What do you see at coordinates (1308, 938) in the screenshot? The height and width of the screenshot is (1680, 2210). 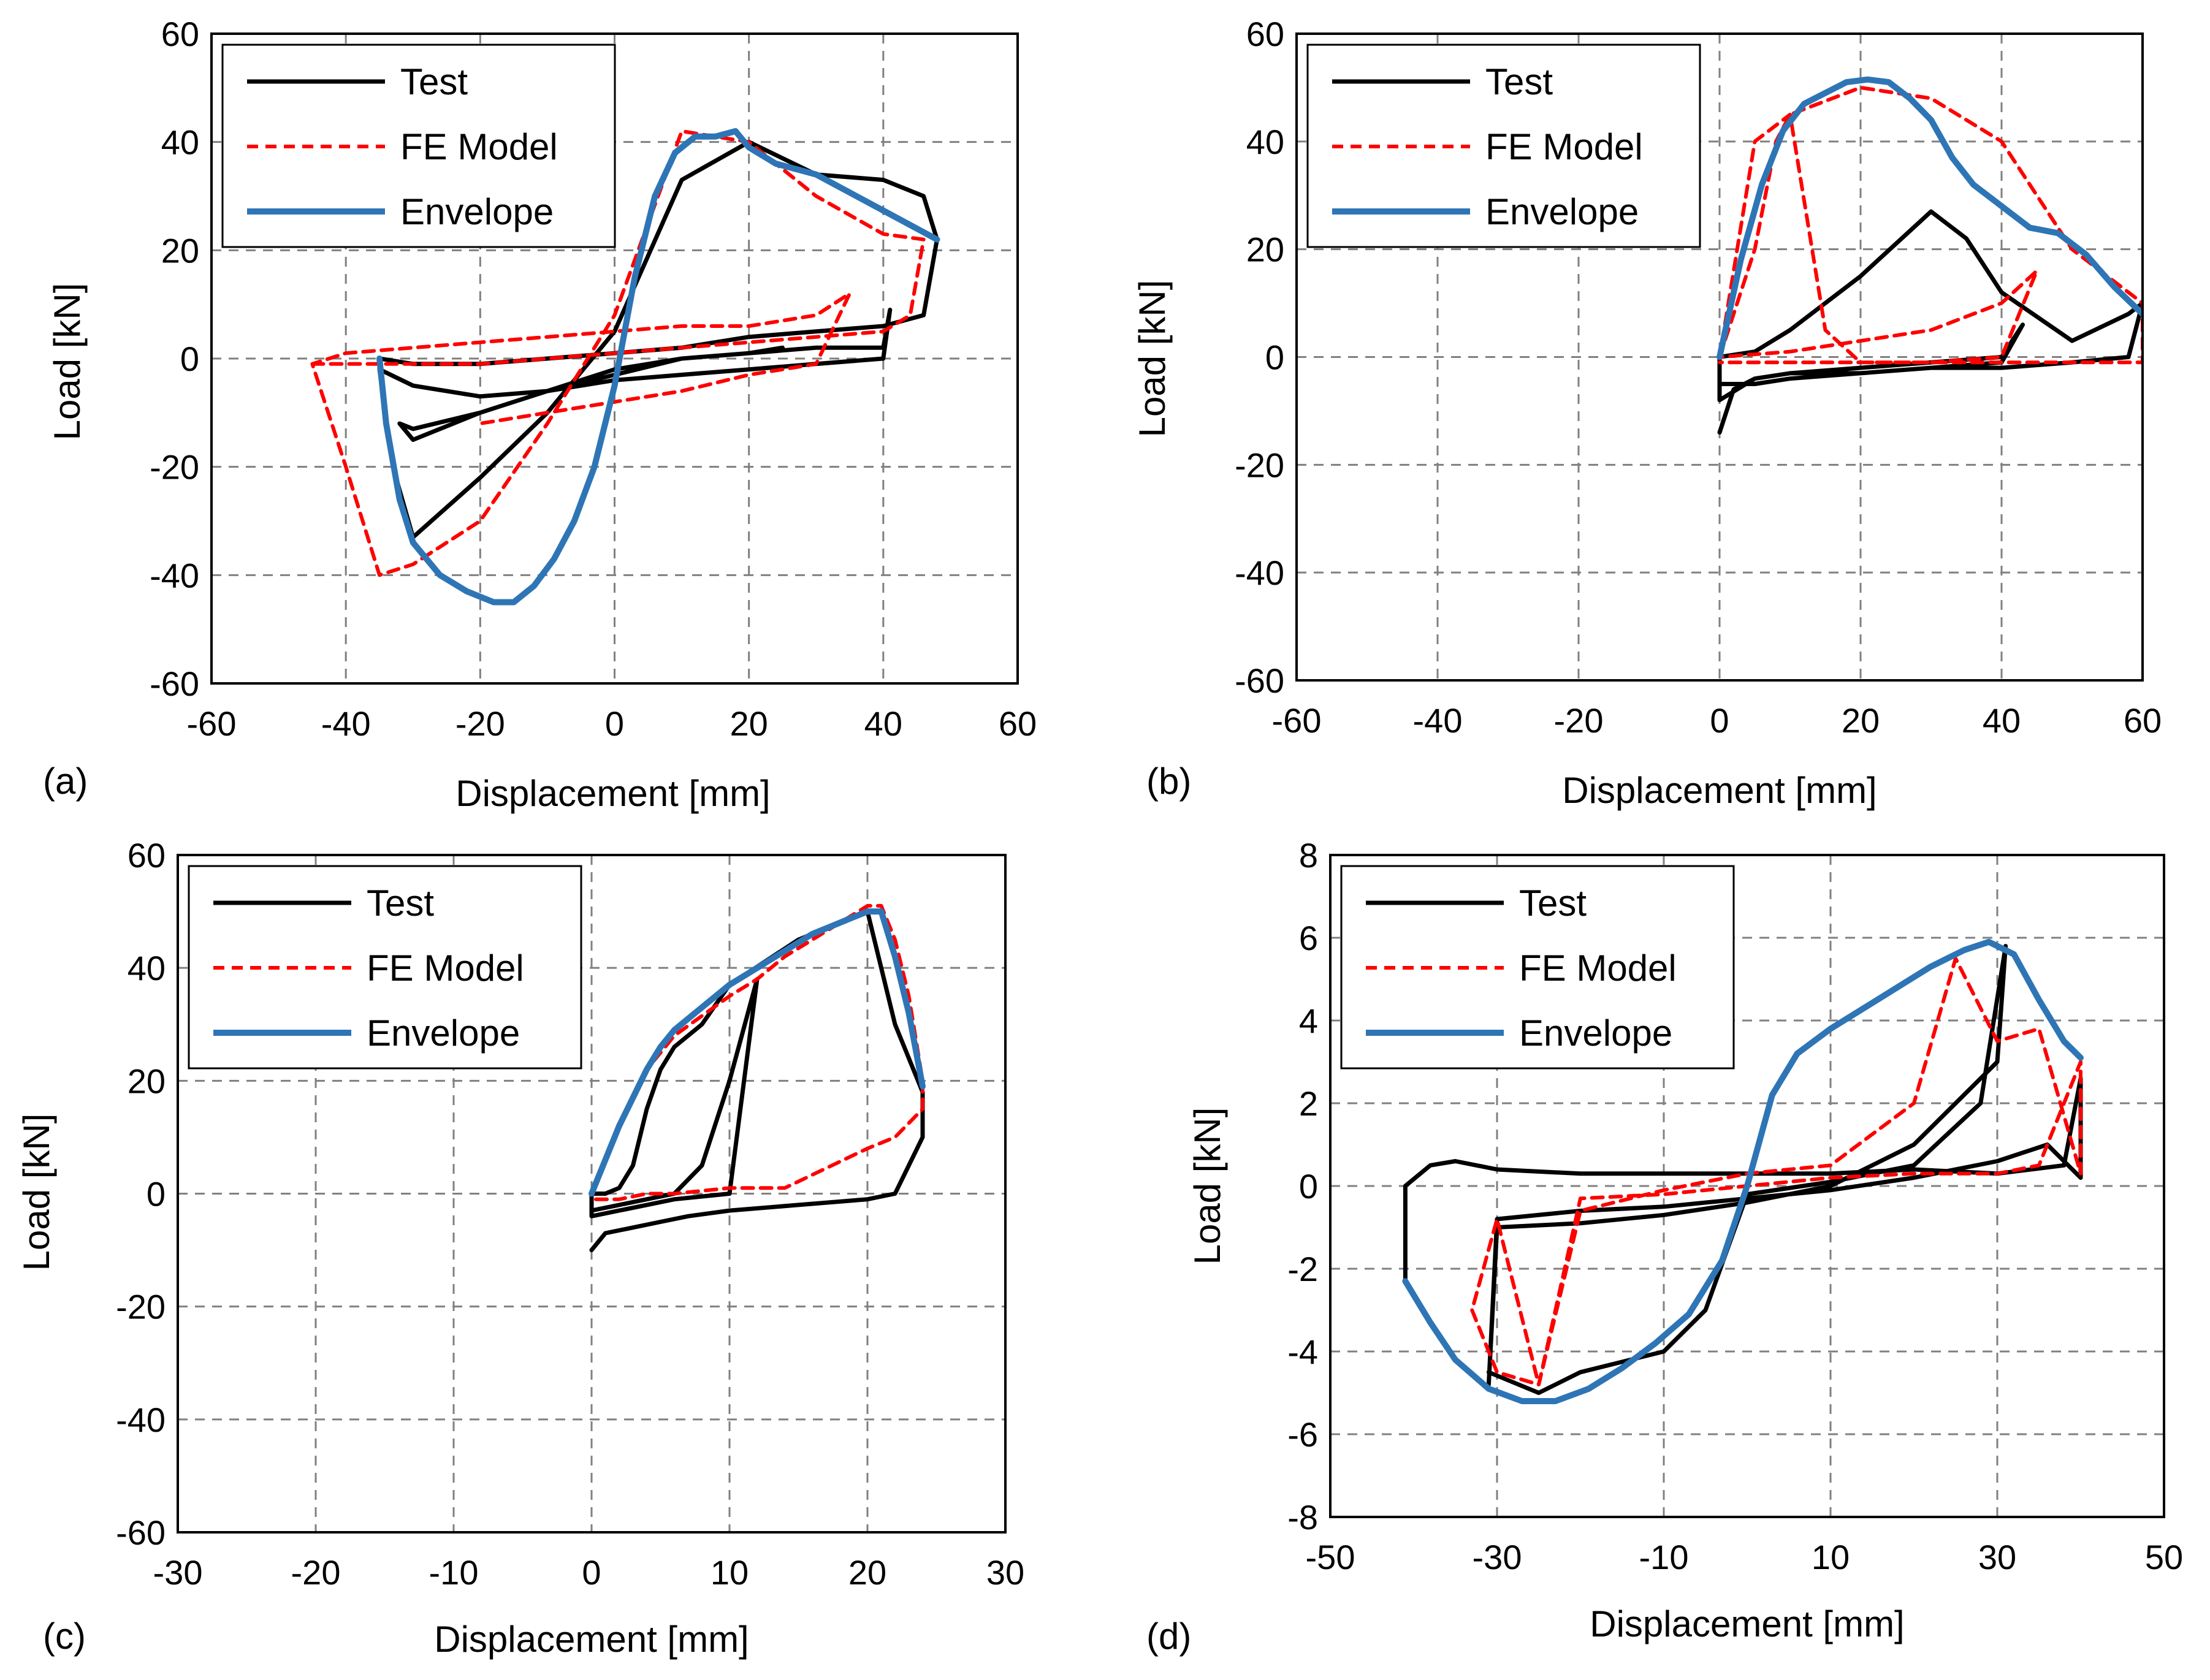 I see `y-tick-label: 6` at bounding box center [1308, 938].